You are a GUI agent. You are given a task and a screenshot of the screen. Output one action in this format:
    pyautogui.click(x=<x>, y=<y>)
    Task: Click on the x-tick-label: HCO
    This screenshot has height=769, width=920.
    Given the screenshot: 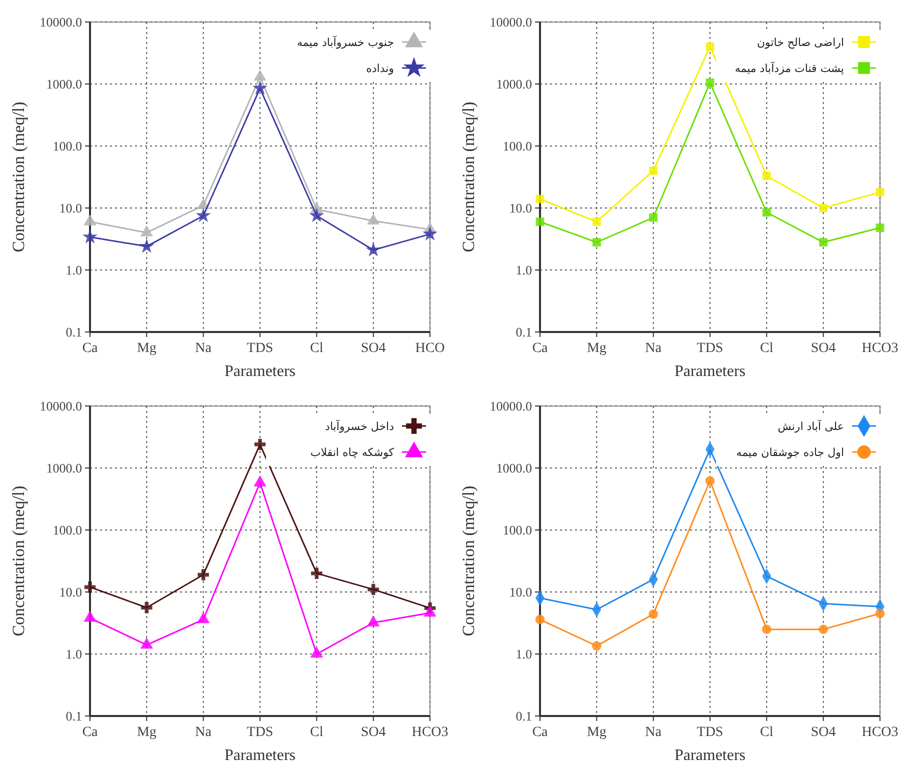 What is the action you would take?
    pyautogui.click(x=430, y=348)
    